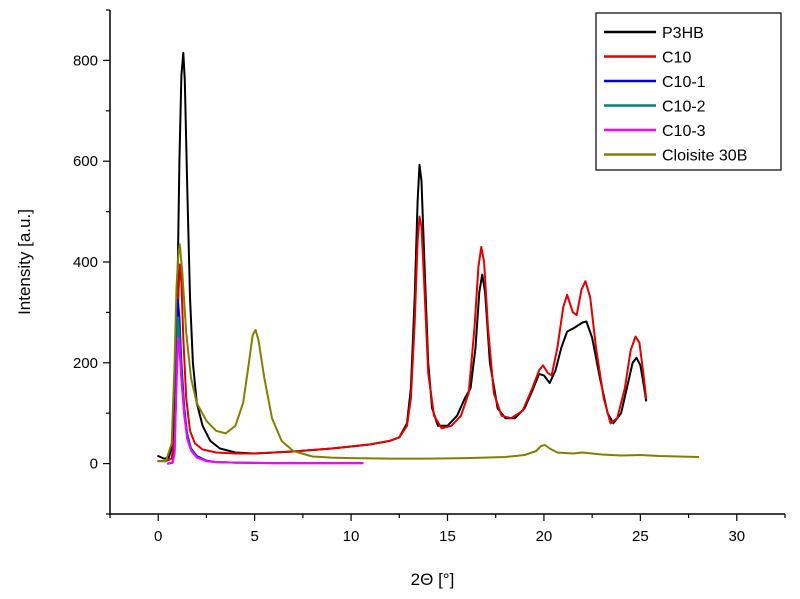 This screenshot has width=800, height=599. I want to click on x-tick-label: 5, so click(254, 536).